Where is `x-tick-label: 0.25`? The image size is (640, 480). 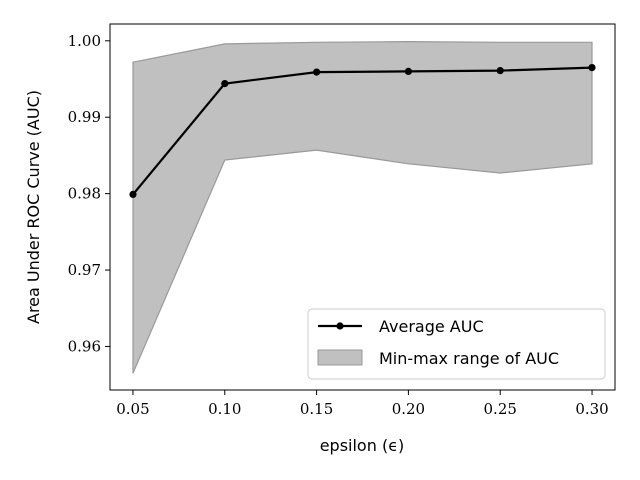
x-tick-label: 0.25 is located at coordinates (500, 409).